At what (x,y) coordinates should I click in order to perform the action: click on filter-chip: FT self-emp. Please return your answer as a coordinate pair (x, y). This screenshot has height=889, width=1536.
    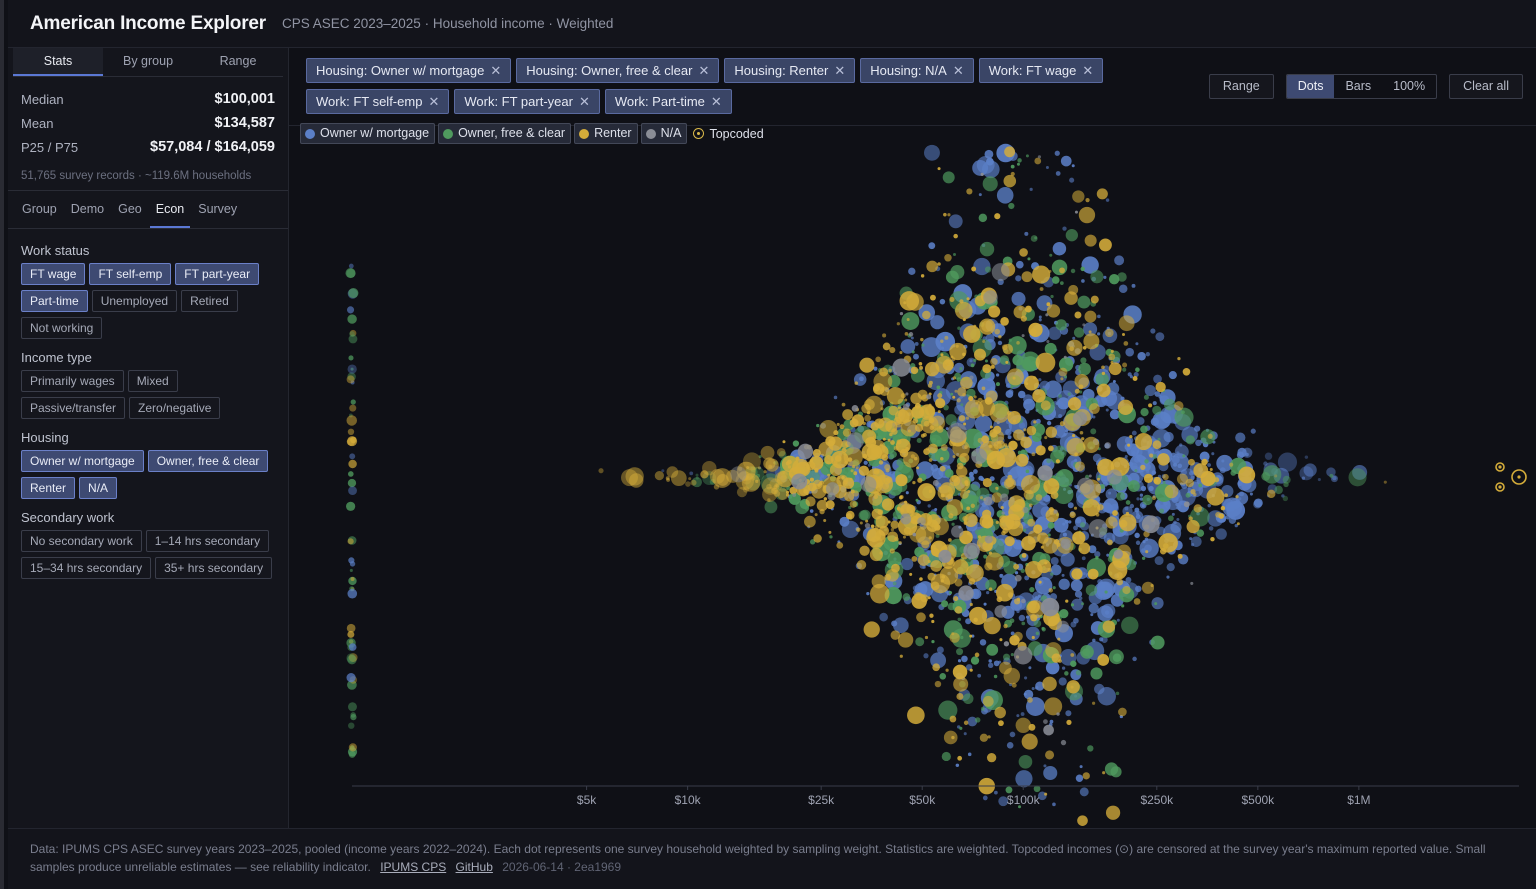
    Looking at the image, I should click on (130, 274).